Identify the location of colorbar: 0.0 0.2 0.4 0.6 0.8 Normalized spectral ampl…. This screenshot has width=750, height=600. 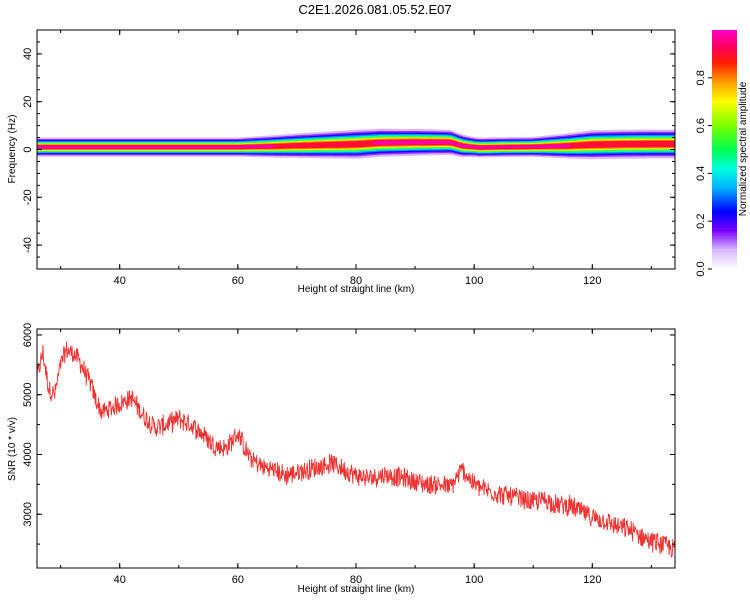
(722, 153).